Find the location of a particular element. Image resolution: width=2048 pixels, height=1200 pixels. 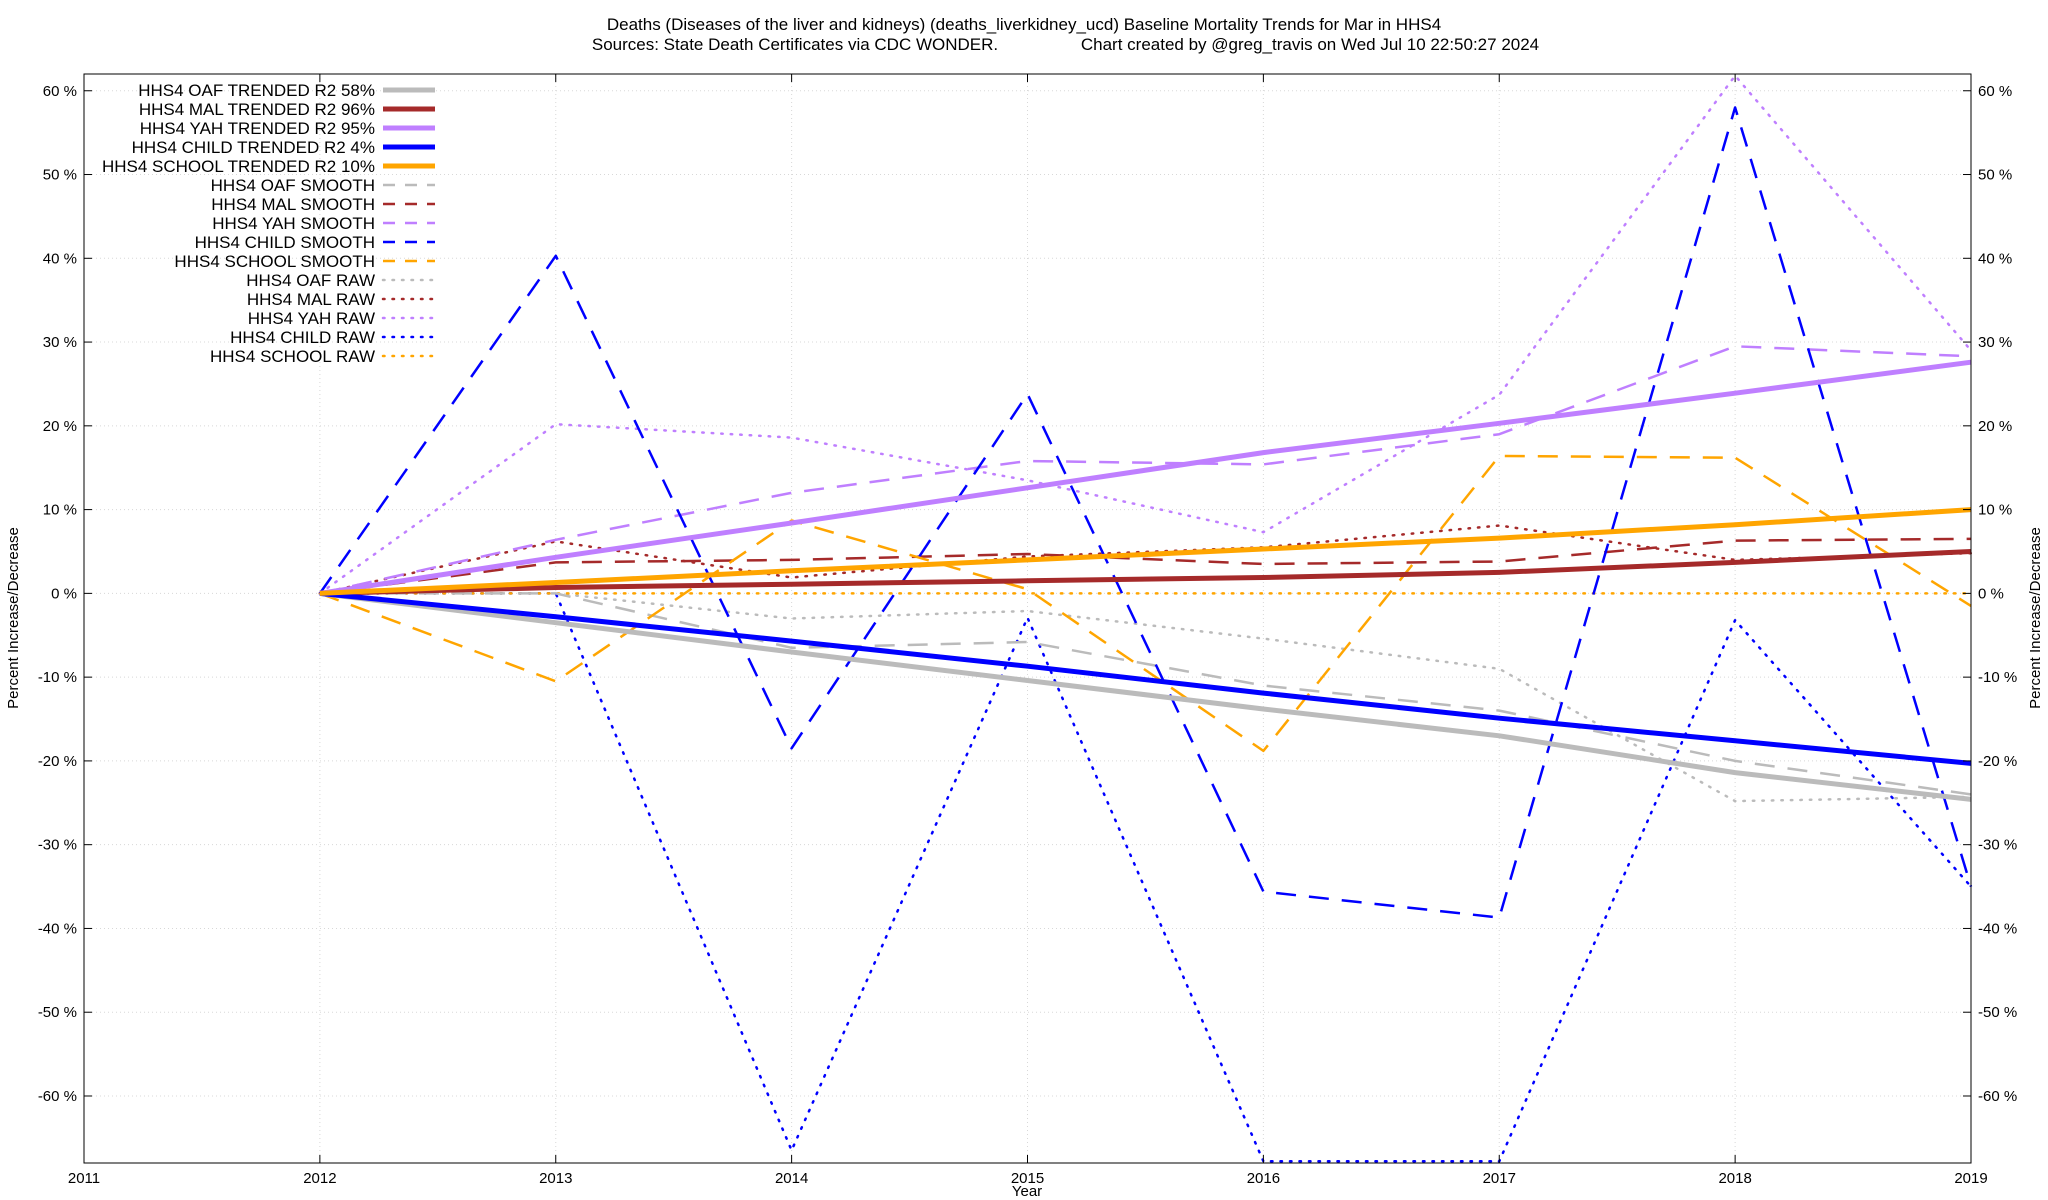

series-line-mal-raw is located at coordinates (1145, 559).